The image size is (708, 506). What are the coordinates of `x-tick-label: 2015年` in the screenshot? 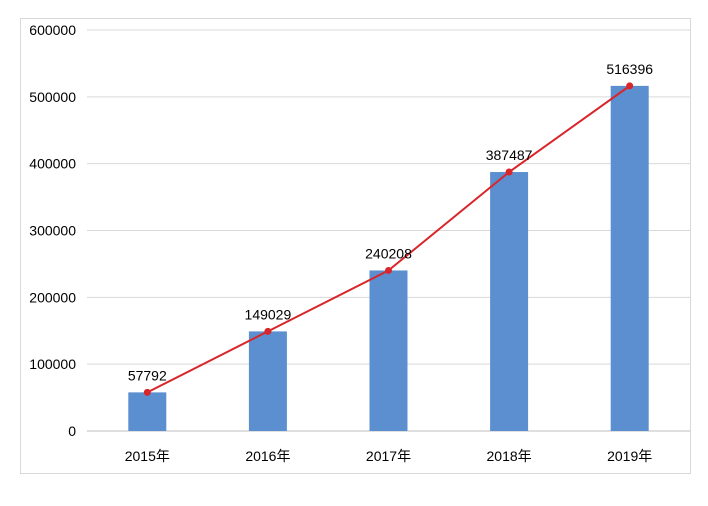 It's located at (147, 456).